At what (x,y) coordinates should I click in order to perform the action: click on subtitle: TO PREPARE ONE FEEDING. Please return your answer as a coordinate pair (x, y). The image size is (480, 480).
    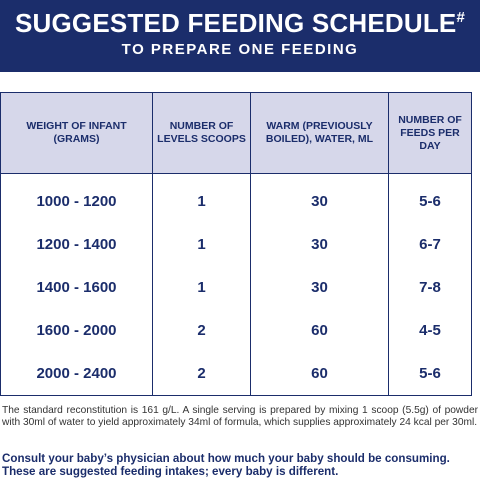
    Looking at the image, I should click on (240, 49).